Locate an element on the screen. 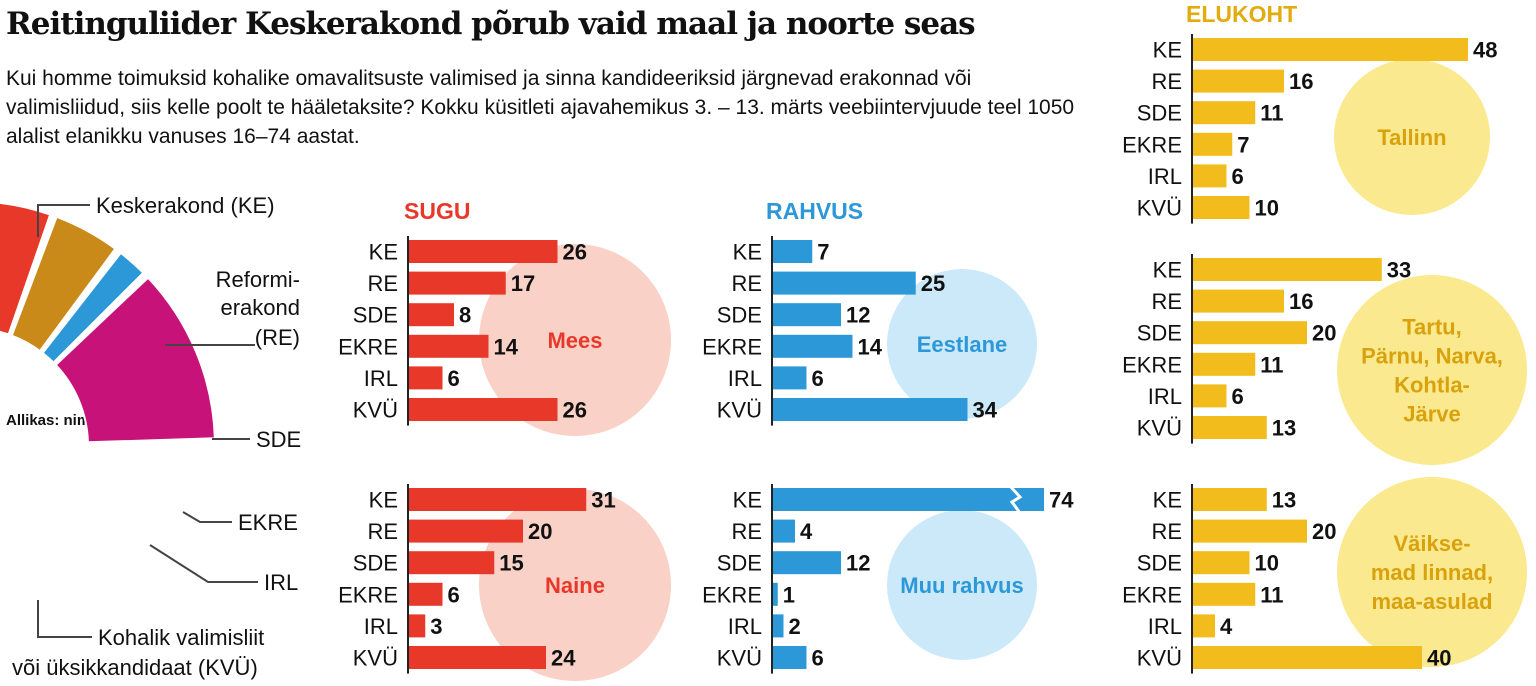 This screenshot has height=686, width=1536. slice-value-label: 10% is located at coordinates (152, 485).